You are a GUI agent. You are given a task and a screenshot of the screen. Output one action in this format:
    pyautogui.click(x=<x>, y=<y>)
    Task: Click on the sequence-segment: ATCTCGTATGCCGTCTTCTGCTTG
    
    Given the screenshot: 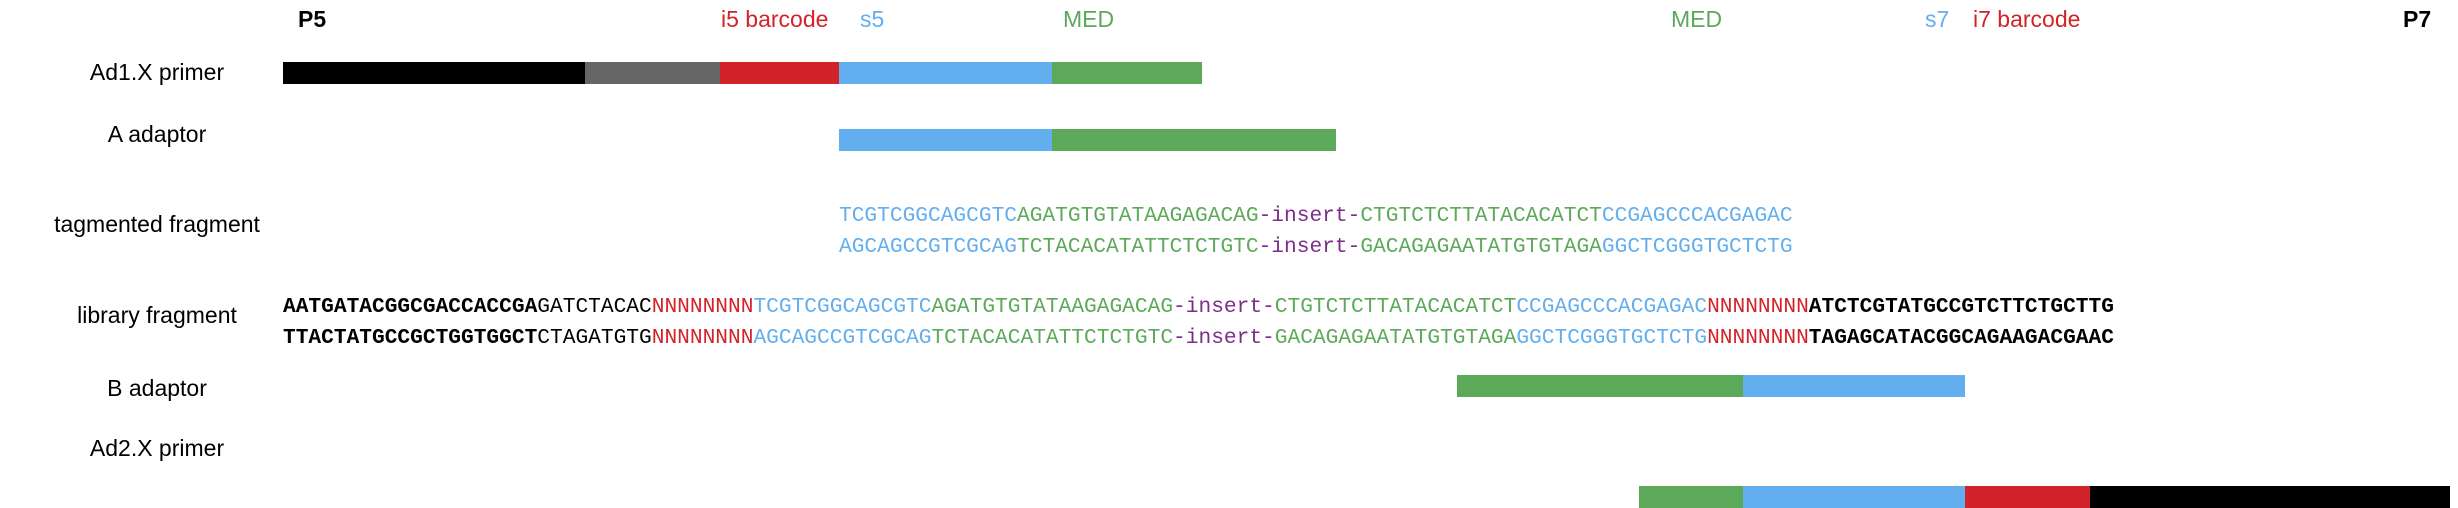 What is the action you would take?
    pyautogui.click(x=1961, y=307)
    